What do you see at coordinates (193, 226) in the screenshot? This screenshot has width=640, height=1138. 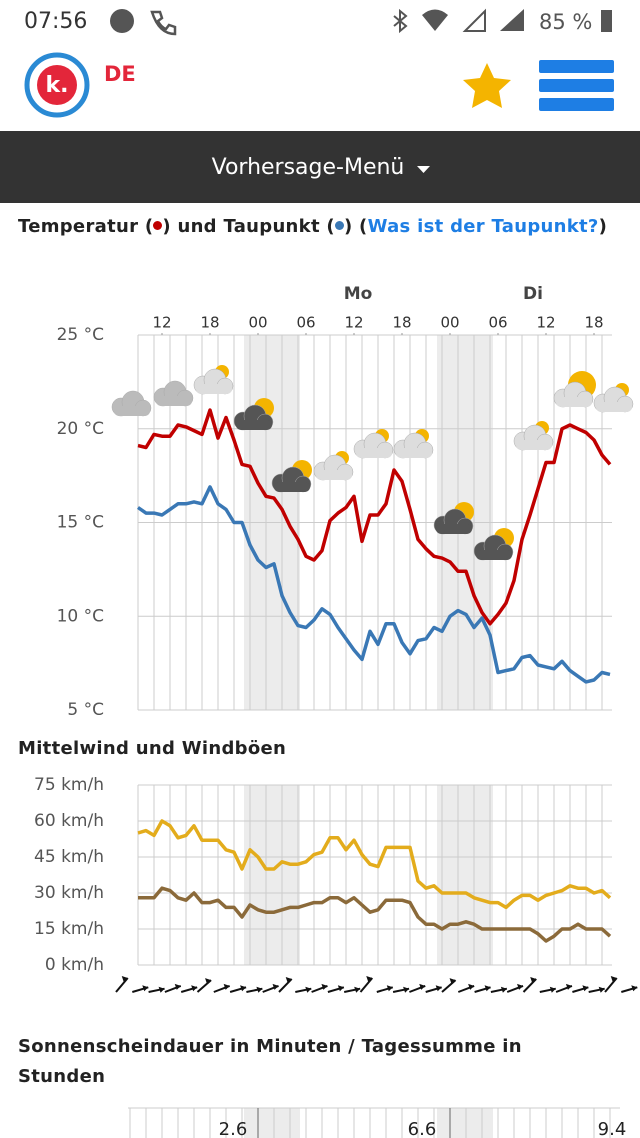 I see `title-part: ) und` at bounding box center [193, 226].